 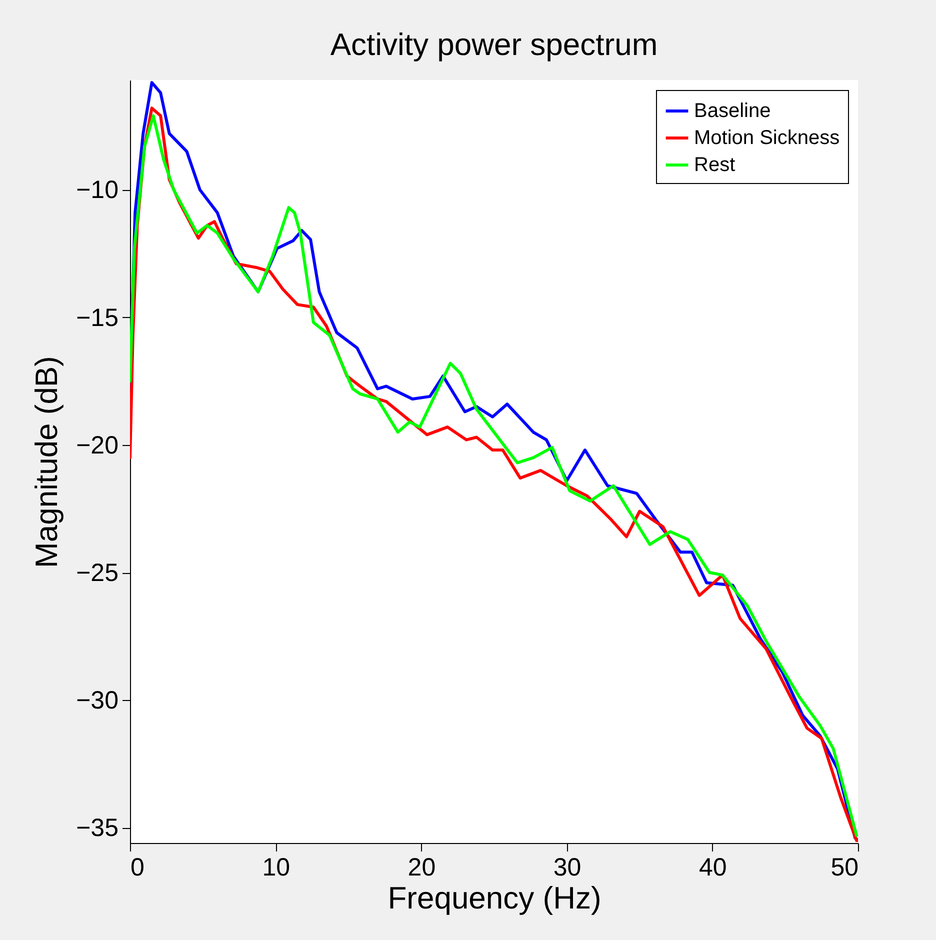 I want to click on y-tick-label: −30, so click(x=97, y=700).